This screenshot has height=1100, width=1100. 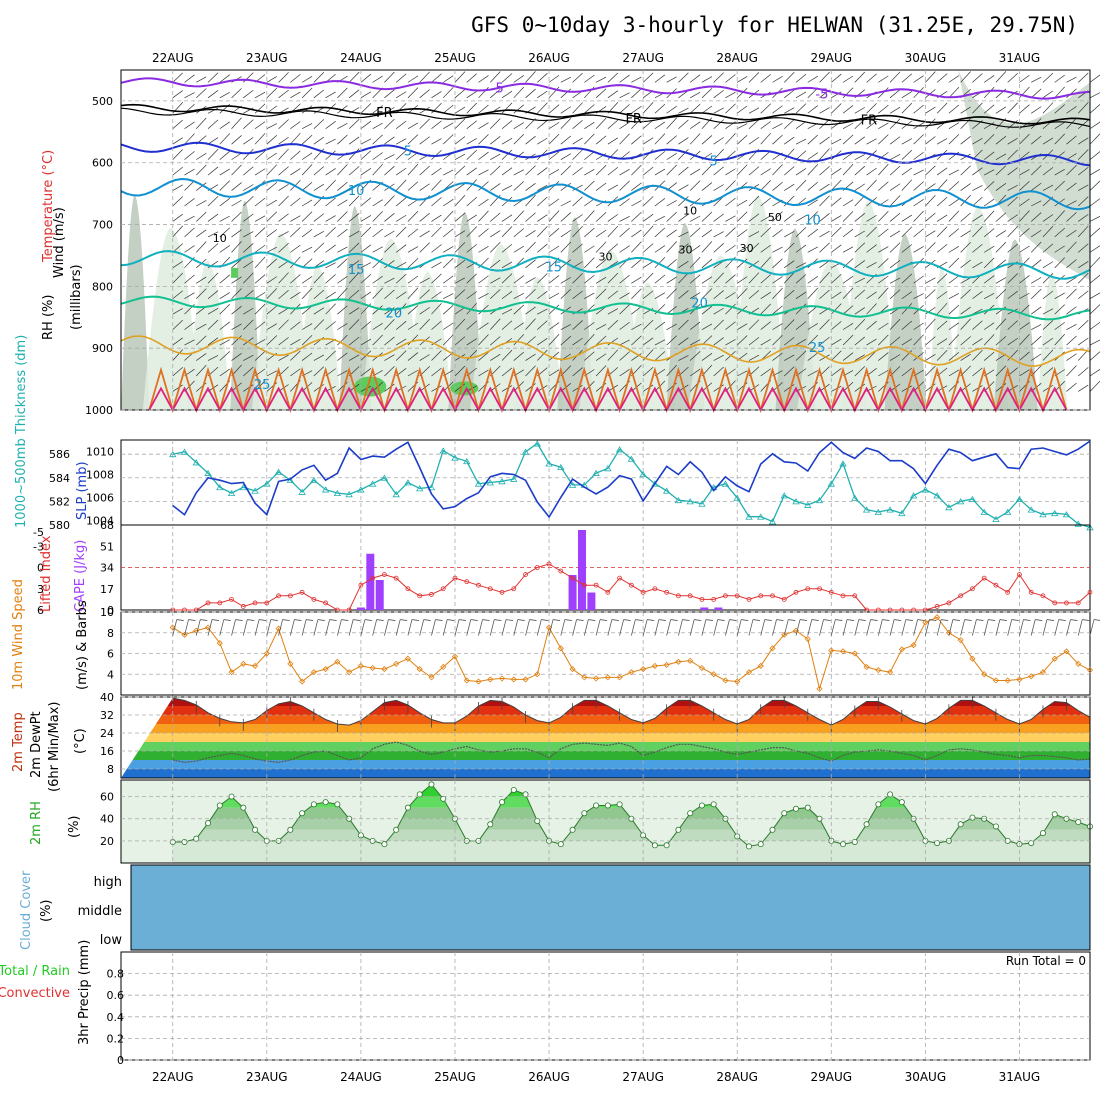 I want to click on isotherm-line, so click(x=605, y=117).